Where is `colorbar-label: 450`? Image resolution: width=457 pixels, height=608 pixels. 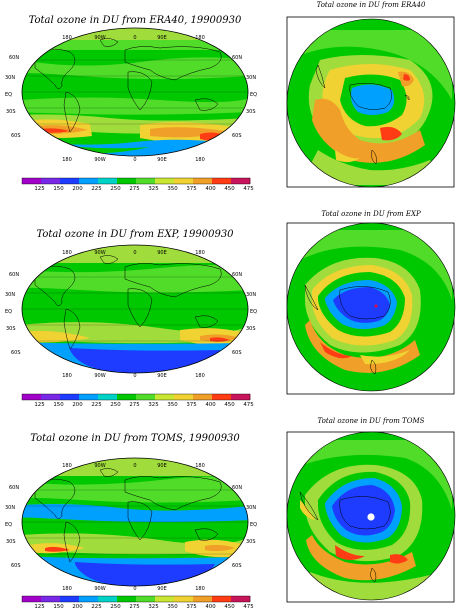
colorbar-label: 450 is located at coordinates (229, 405).